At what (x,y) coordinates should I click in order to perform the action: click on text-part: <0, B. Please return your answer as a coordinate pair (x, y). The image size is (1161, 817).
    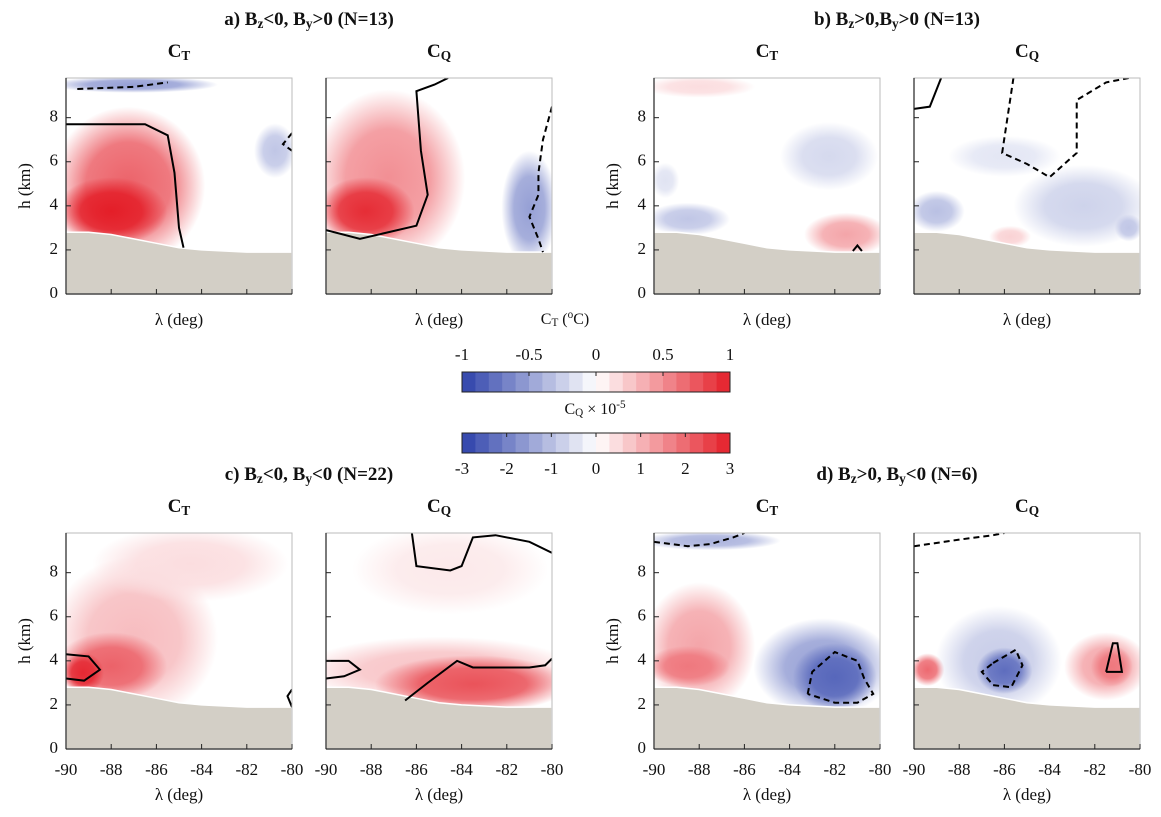
    Looking at the image, I should click on (284, 474).